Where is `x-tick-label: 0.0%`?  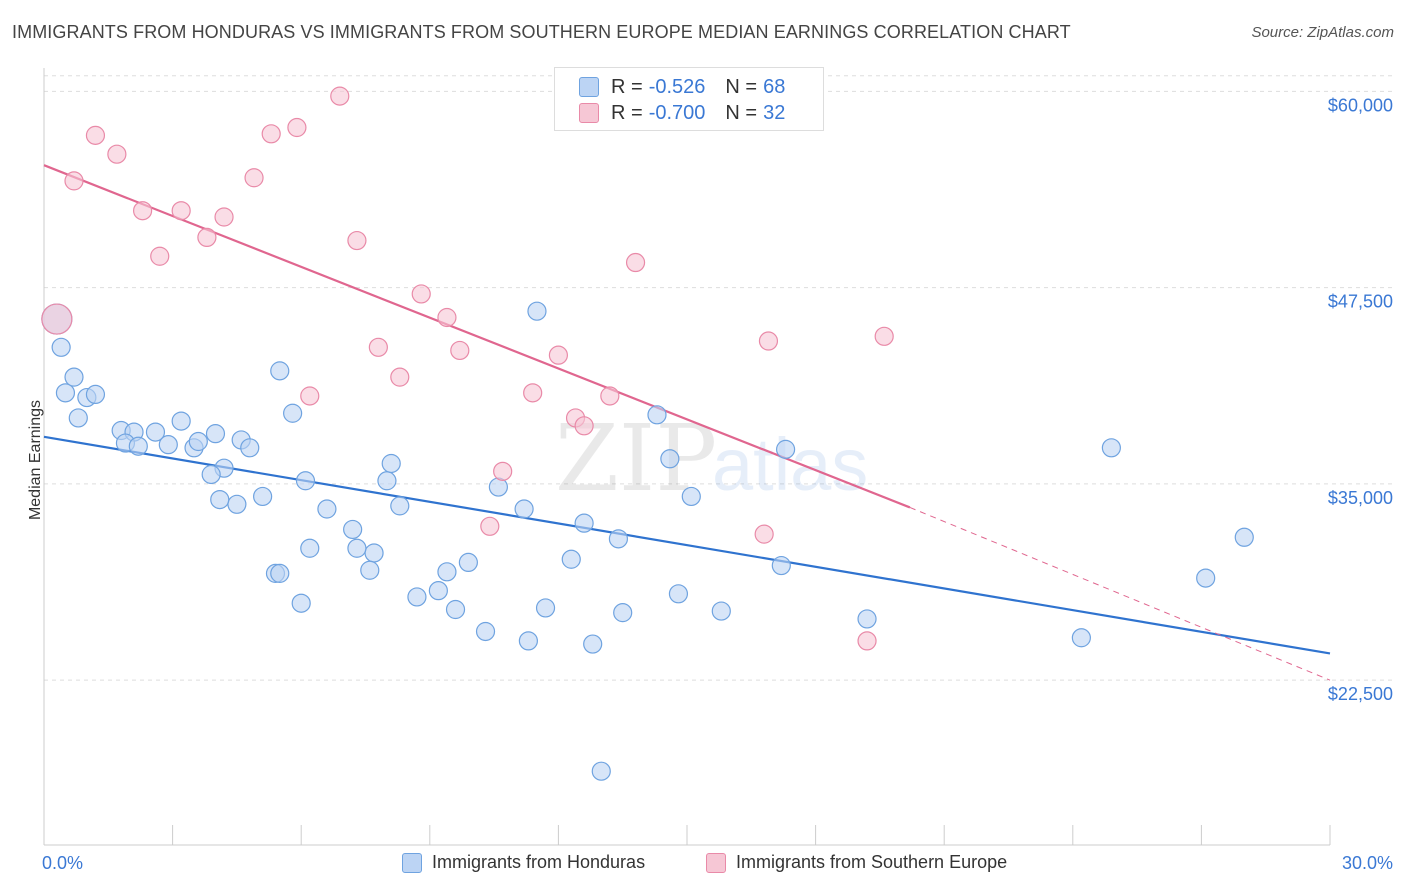
x-tick-label: 0.0% is located at coordinates (62, 863).